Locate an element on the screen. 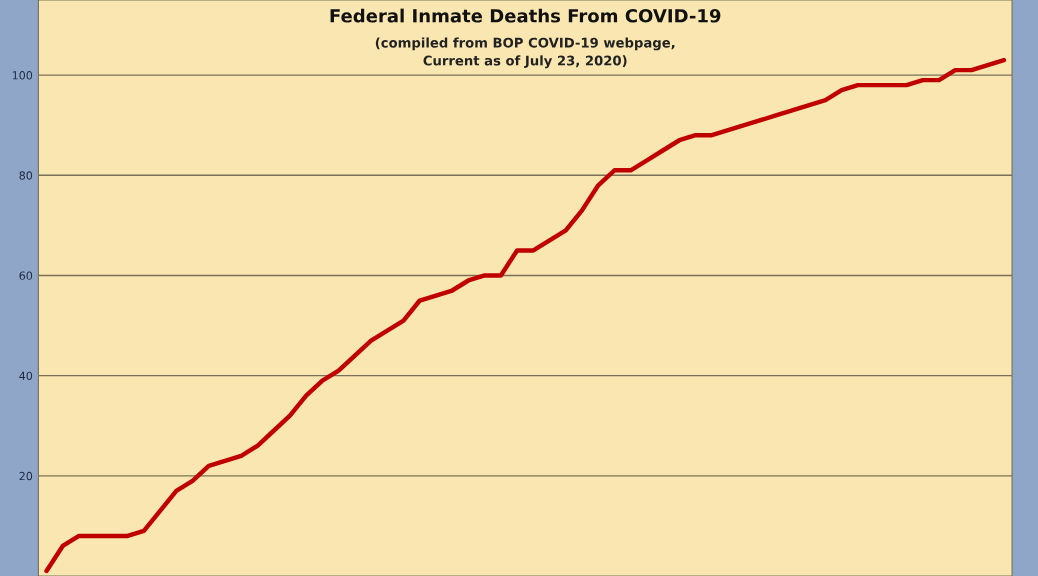 This screenshot has height=576, width=1038. y-tick-label: 80 is located at coordinates (26, 175).